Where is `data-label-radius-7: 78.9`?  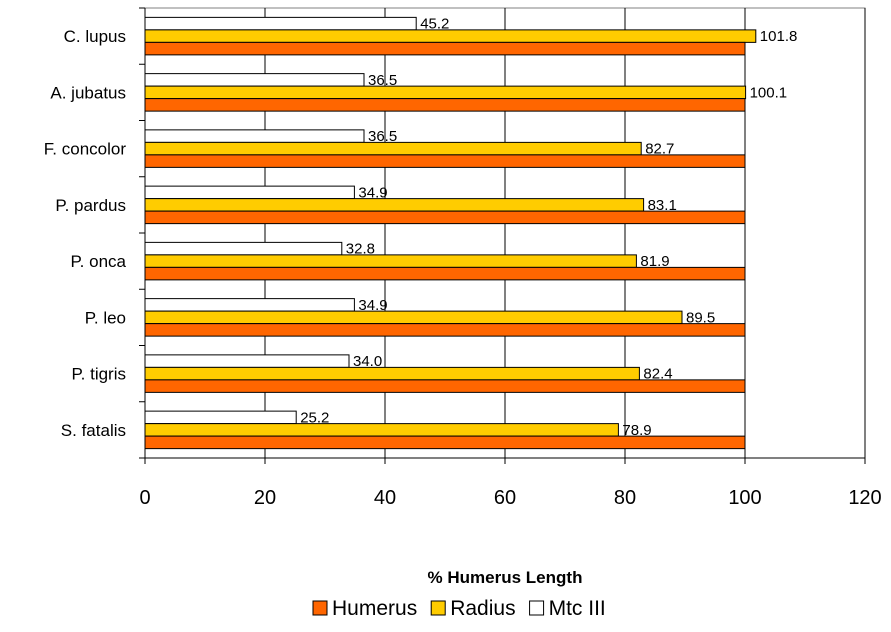
data-label-radius-7: 78.9 is located at coordinates (636, 430).